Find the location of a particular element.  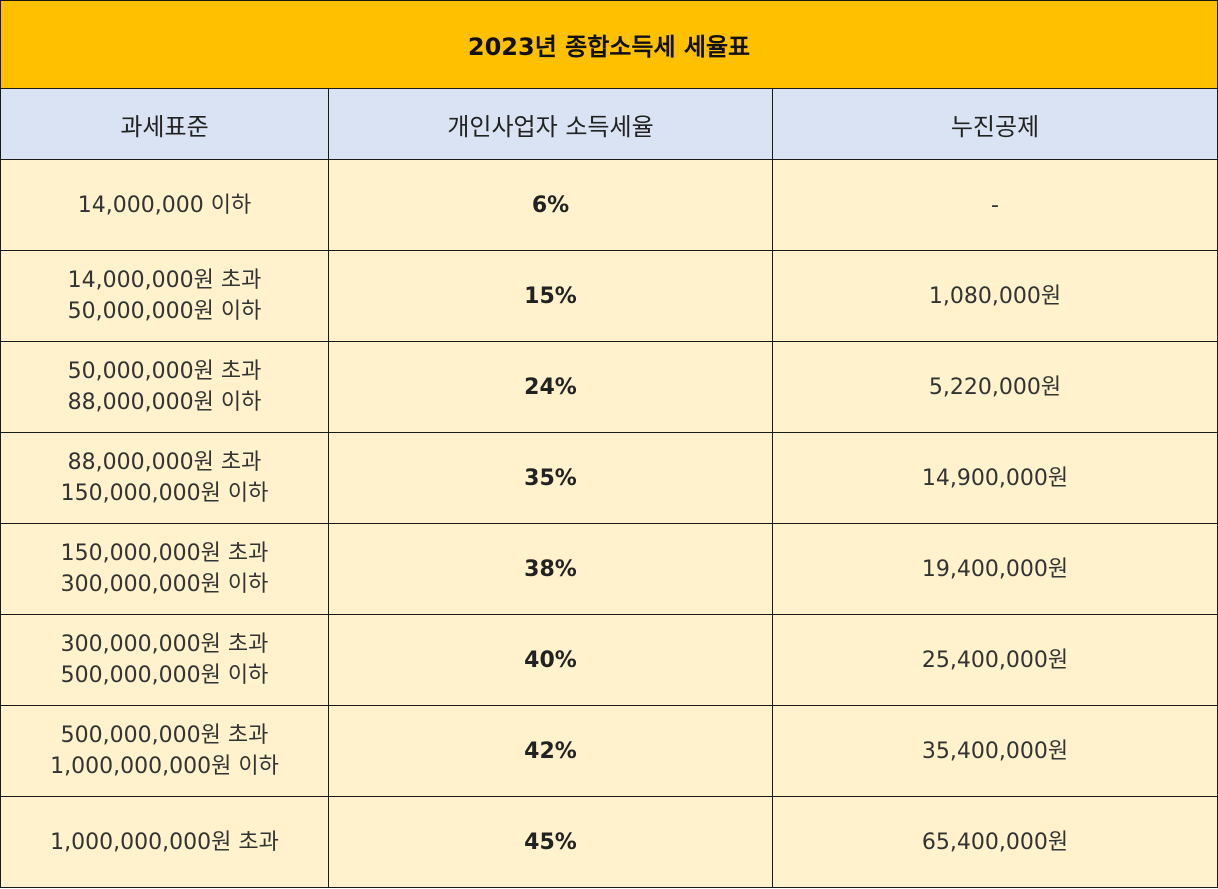

deduction-cell: - is located at coordinates (994, 205).